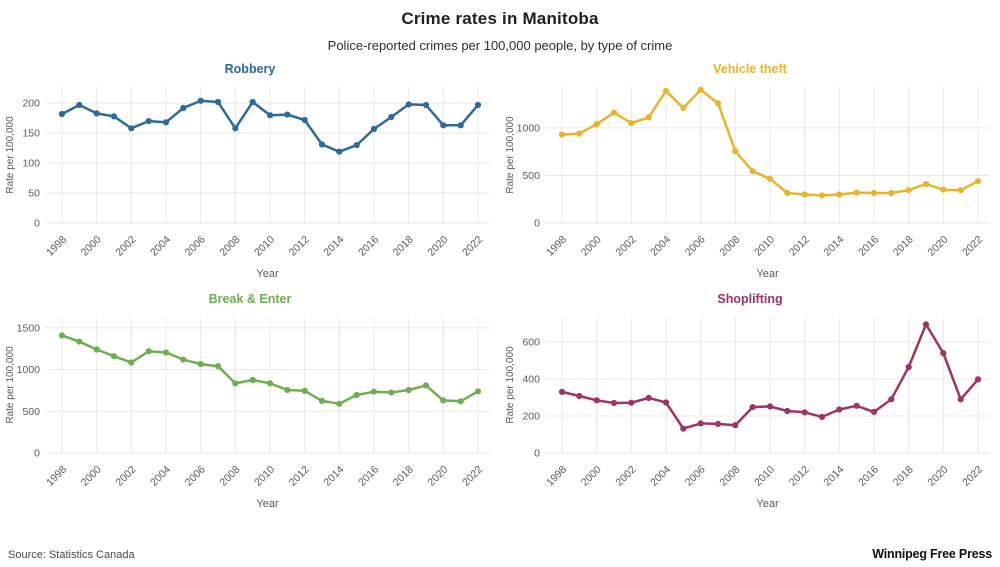  What do you see at coordinates (195, 476) in the screenshot?
I see `x-tick-label: 2006` at bounding box center [195, 476].